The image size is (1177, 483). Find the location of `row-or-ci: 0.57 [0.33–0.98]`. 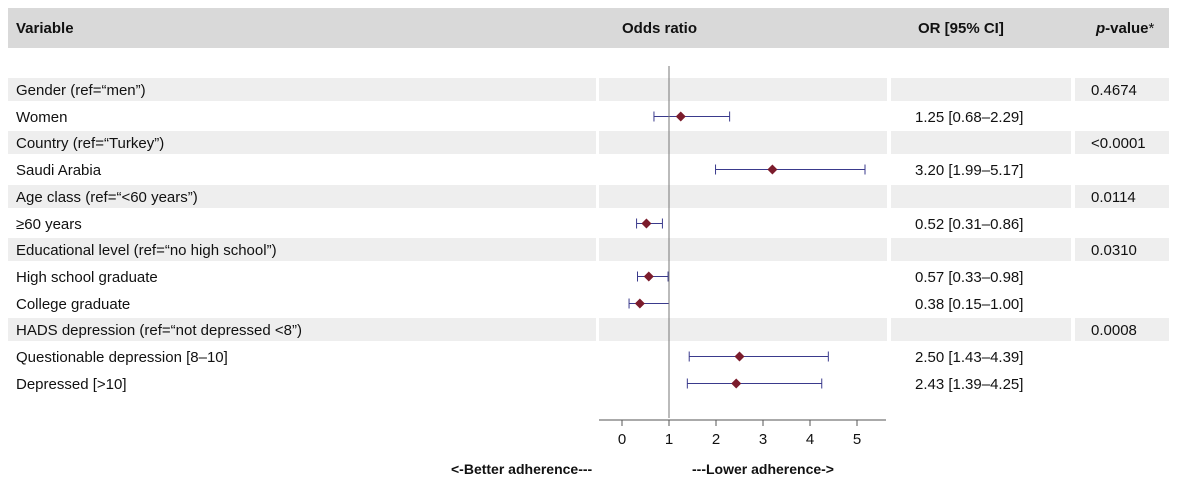

row-or-ci: 0.57 [0.33–0.98] is located at coordinates (969, 277).